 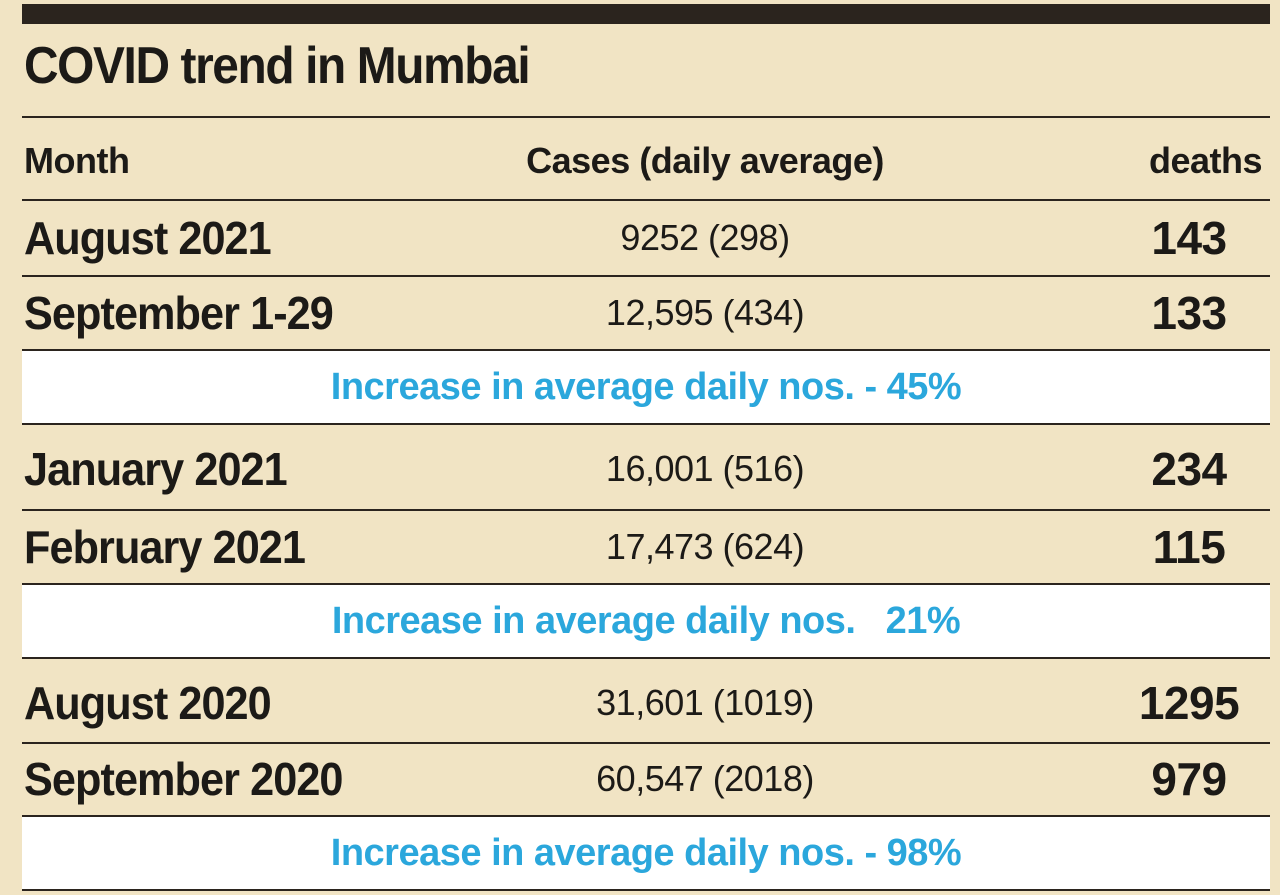 I want to click on table-row: January 2021 16,001 (516) 234, so click(x=646, y=469).